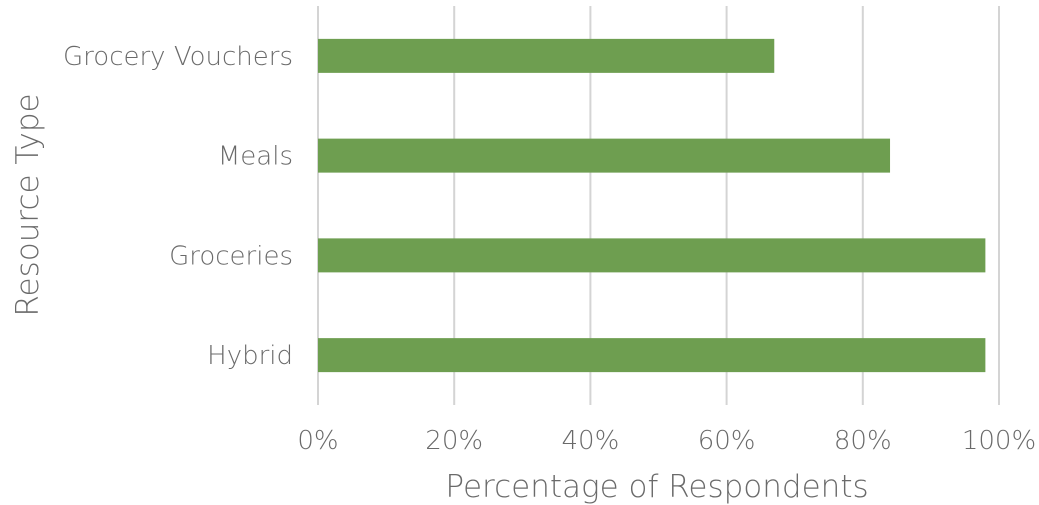  What do you see at coordinates (250, 356) in the screenshot?
I see `category-label: Hybrid` at bounding box center [250, 356].